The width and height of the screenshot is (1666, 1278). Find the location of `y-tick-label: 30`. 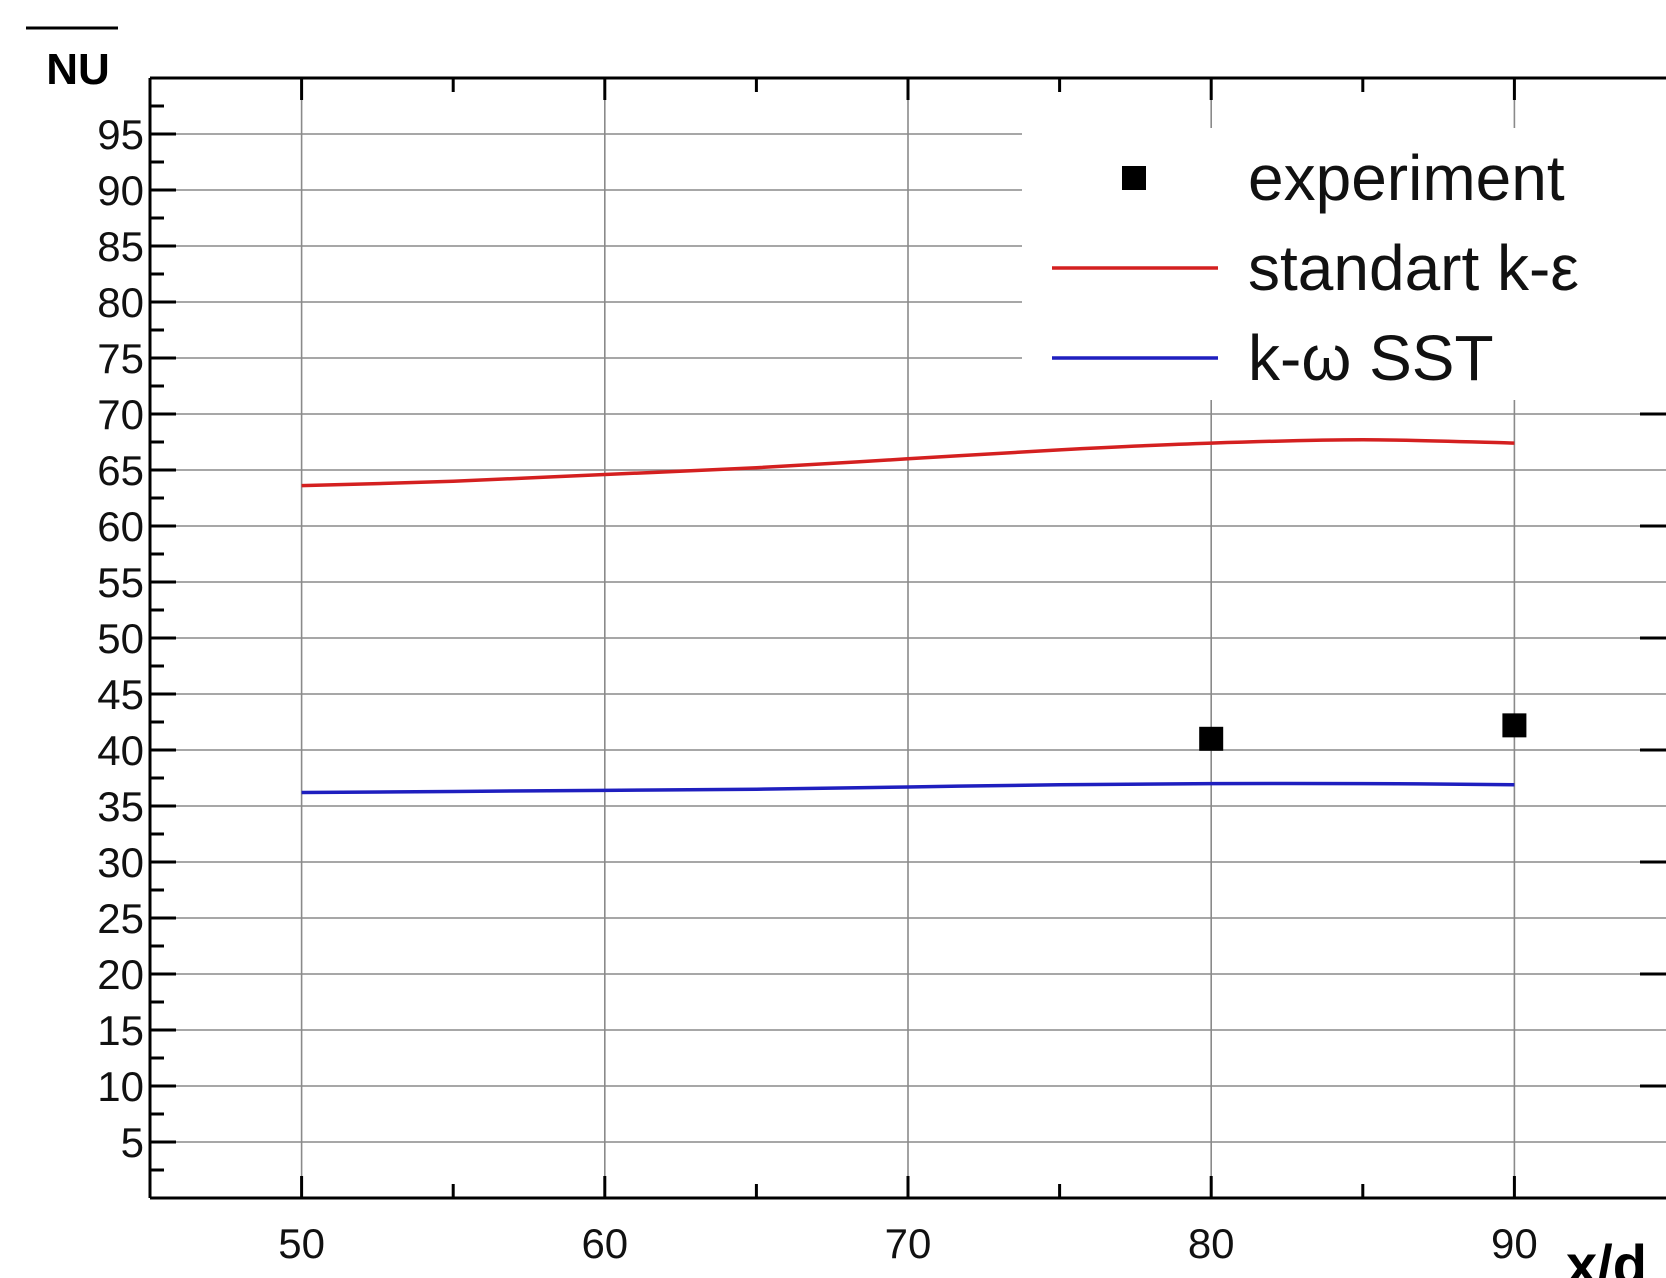

y-tick-label: 30 is located at coordinates (120, 862).